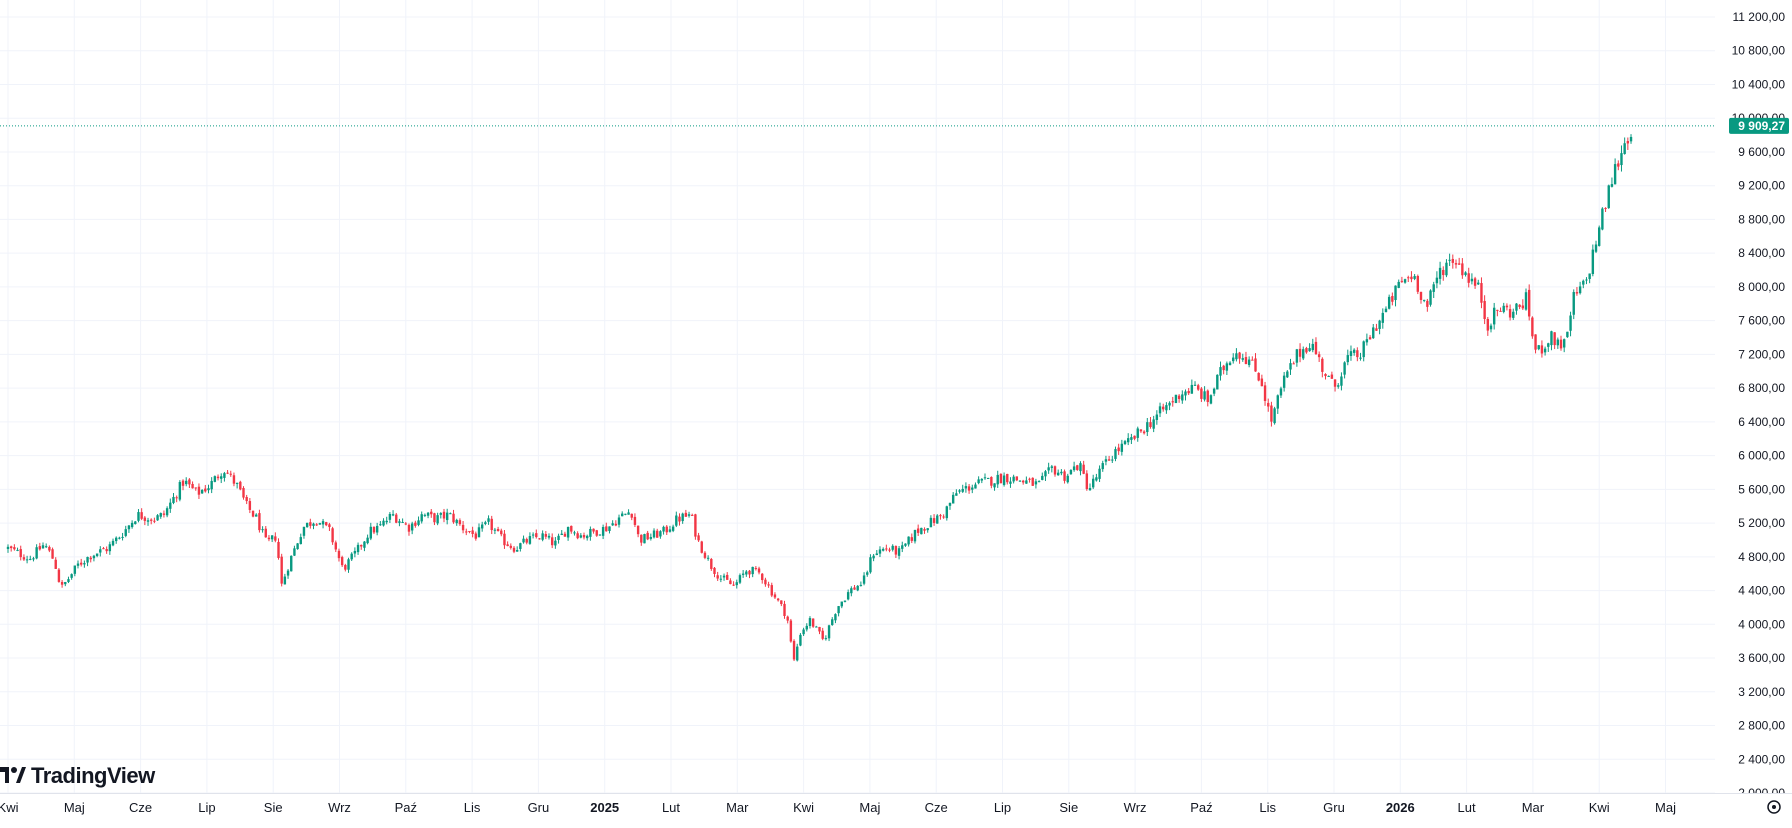  What do you see at coordinates (1334, 807) in the screenshot?
I see `x-tick-label: Gru` at bounding box center [1334, 807].